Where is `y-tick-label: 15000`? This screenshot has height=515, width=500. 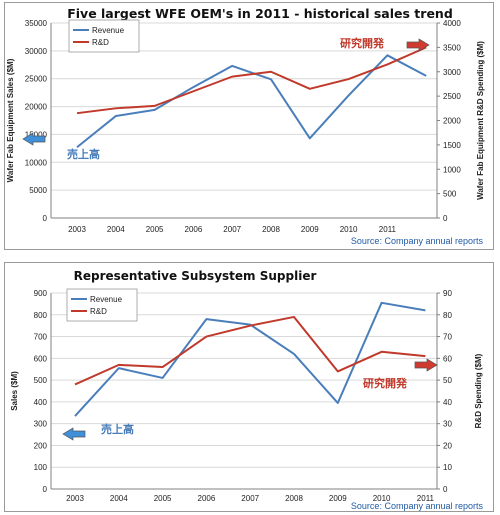 y-tick-label: 15000 is located at coordinates (36, 134).